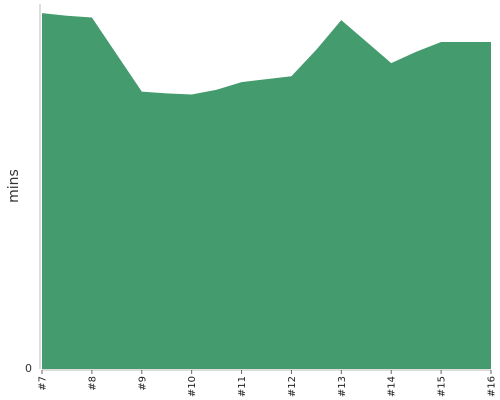 The width and height of the screenshot is (500, 400). Describe the element at coordinates (92, 383) in the screenshot. I see `x-tick-label: #8` at that location.